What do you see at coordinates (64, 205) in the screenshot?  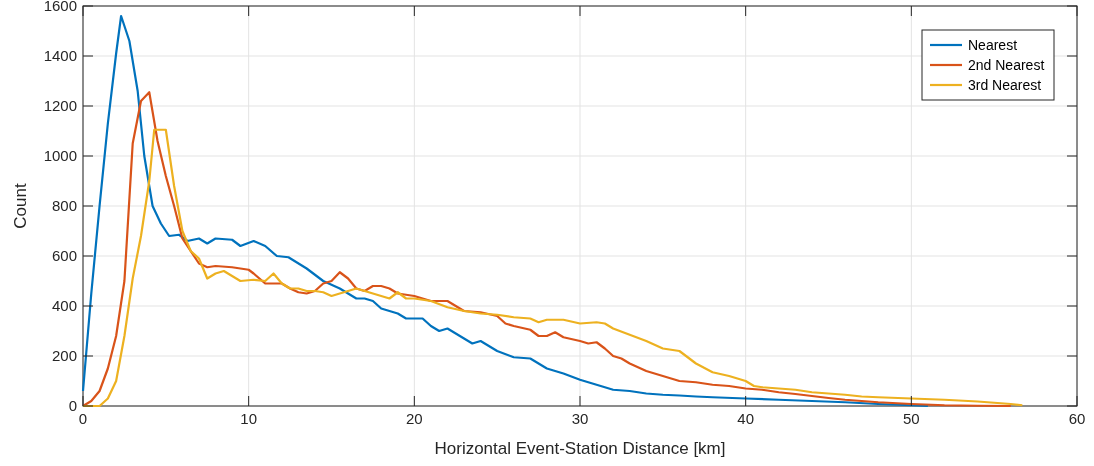 I see `y-tick-label: 800` at bounding box center [64, 205].